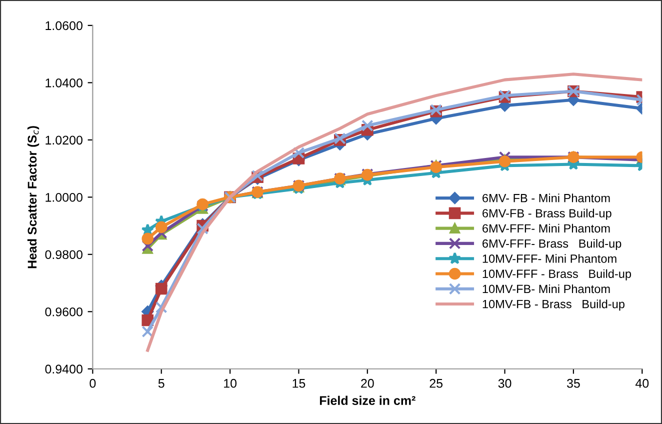 The width and height of the screenshot is (662, 424). What do you see at coordinates (547, 214) in the screenshot?
I see `legend-label: 6MV-FB - Brass Build-up` at bounding box center [547, 214].